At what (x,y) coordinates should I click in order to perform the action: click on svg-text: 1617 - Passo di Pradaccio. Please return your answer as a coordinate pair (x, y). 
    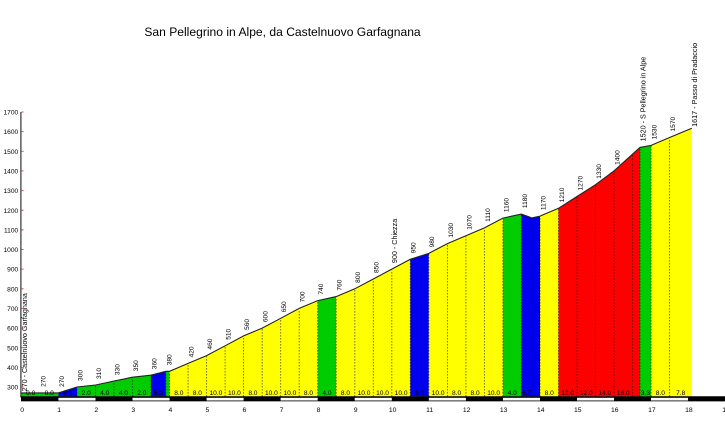
    Looking at the image, I should click on (694, 85).